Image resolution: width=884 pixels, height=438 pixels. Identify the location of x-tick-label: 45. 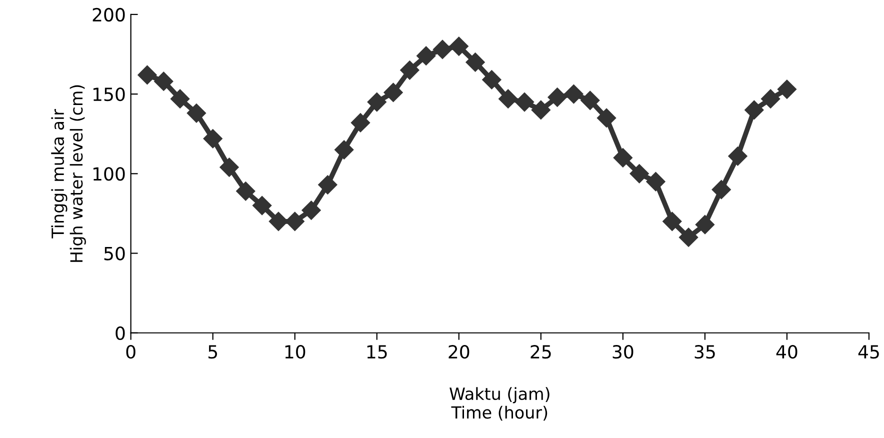
(868, 352).